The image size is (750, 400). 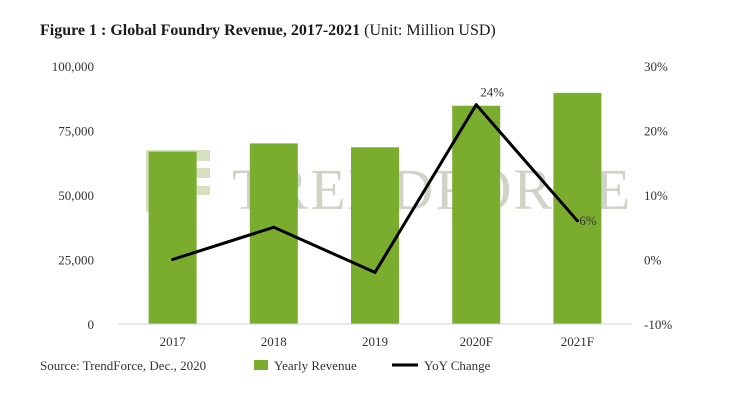 What do you see at coordinates (173, 341) in the screenshot?
I see `x-tick-label: 2017` at bounding box center [173, 341].